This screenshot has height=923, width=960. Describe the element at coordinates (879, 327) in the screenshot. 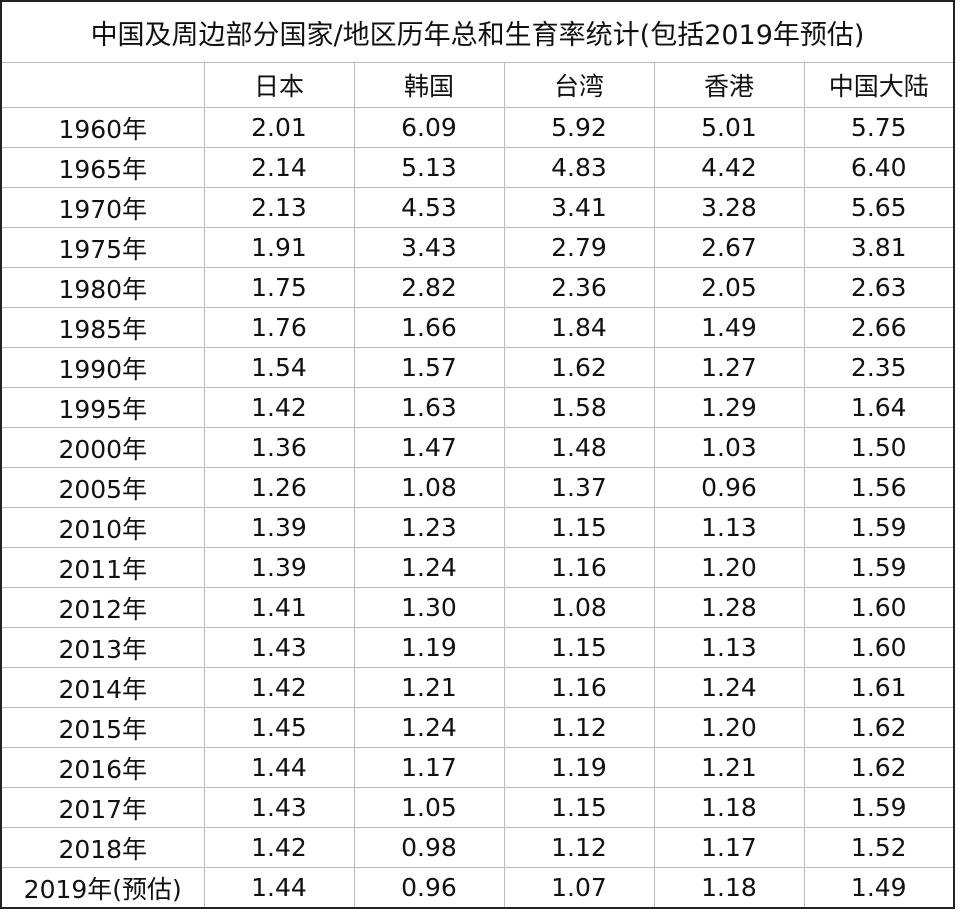

I see `value-cell: 2.66` at that location.